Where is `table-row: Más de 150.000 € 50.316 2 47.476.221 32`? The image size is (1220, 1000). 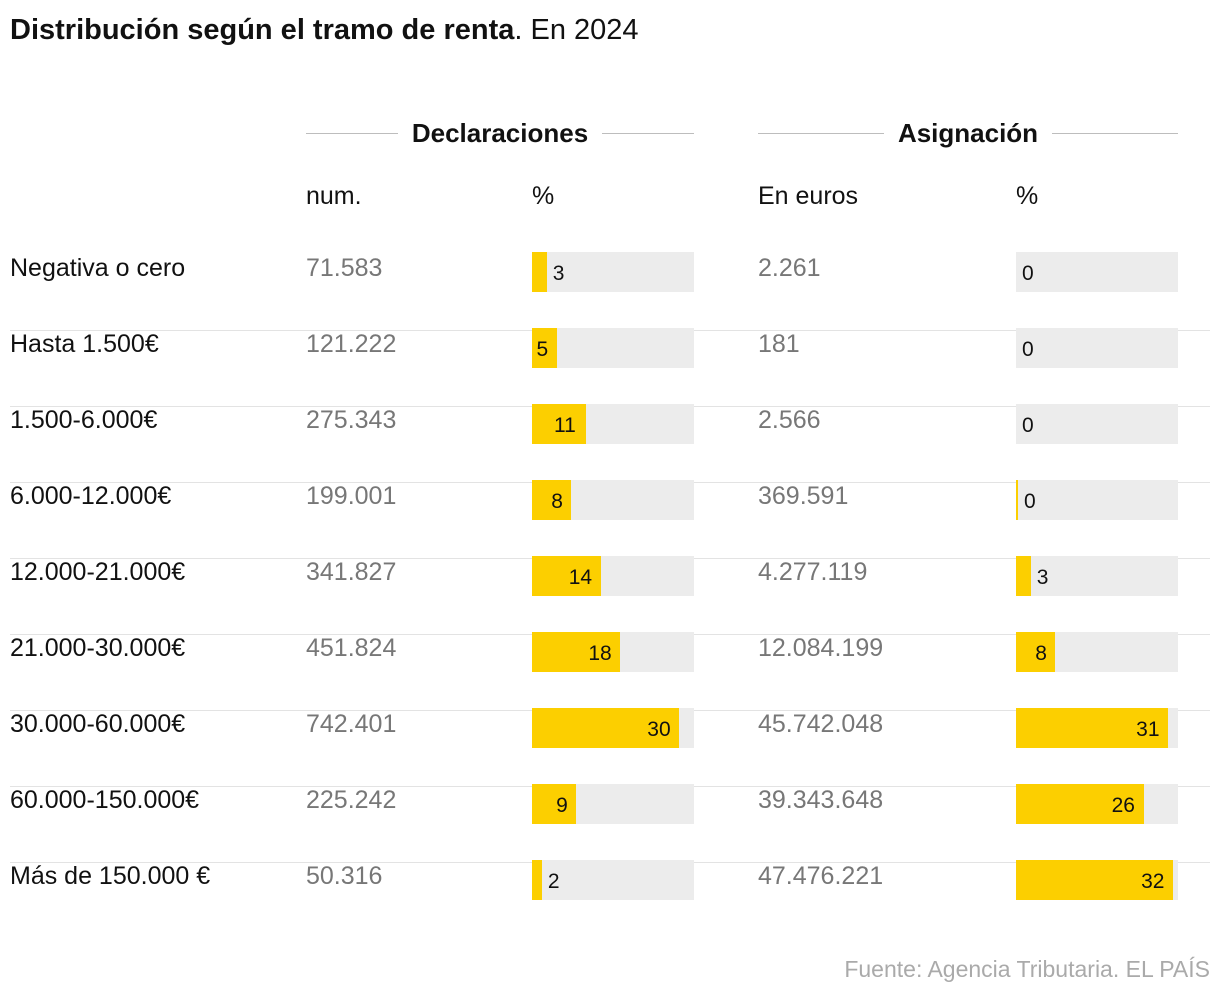 table-row: Más de 150.000 € 50.316 2 47.476.221 32 is located at coordinates (610, 899).